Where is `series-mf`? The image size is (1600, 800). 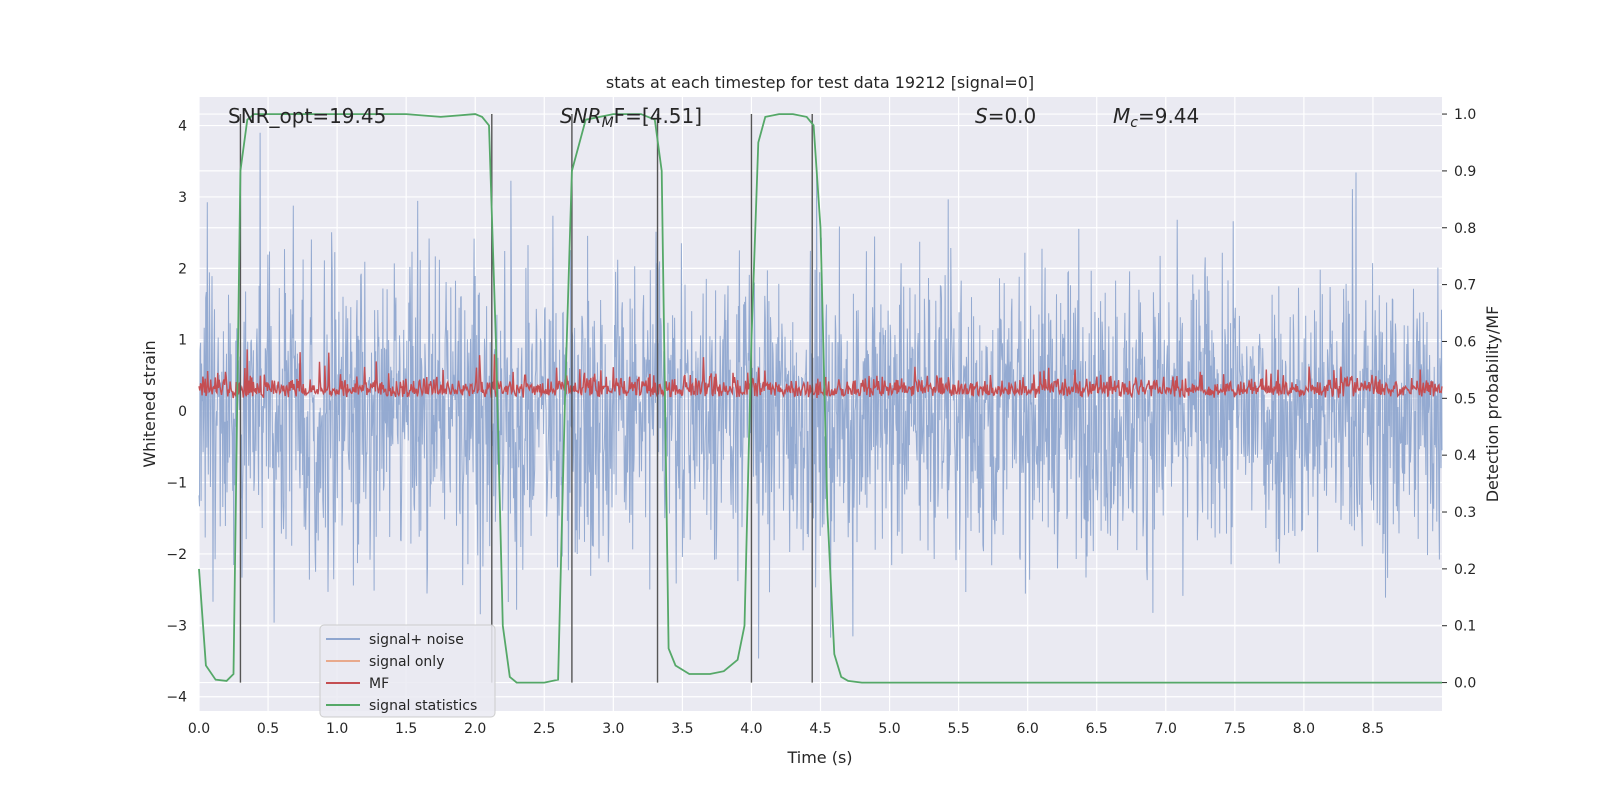 series-mf is located at coordinates (820, 374).